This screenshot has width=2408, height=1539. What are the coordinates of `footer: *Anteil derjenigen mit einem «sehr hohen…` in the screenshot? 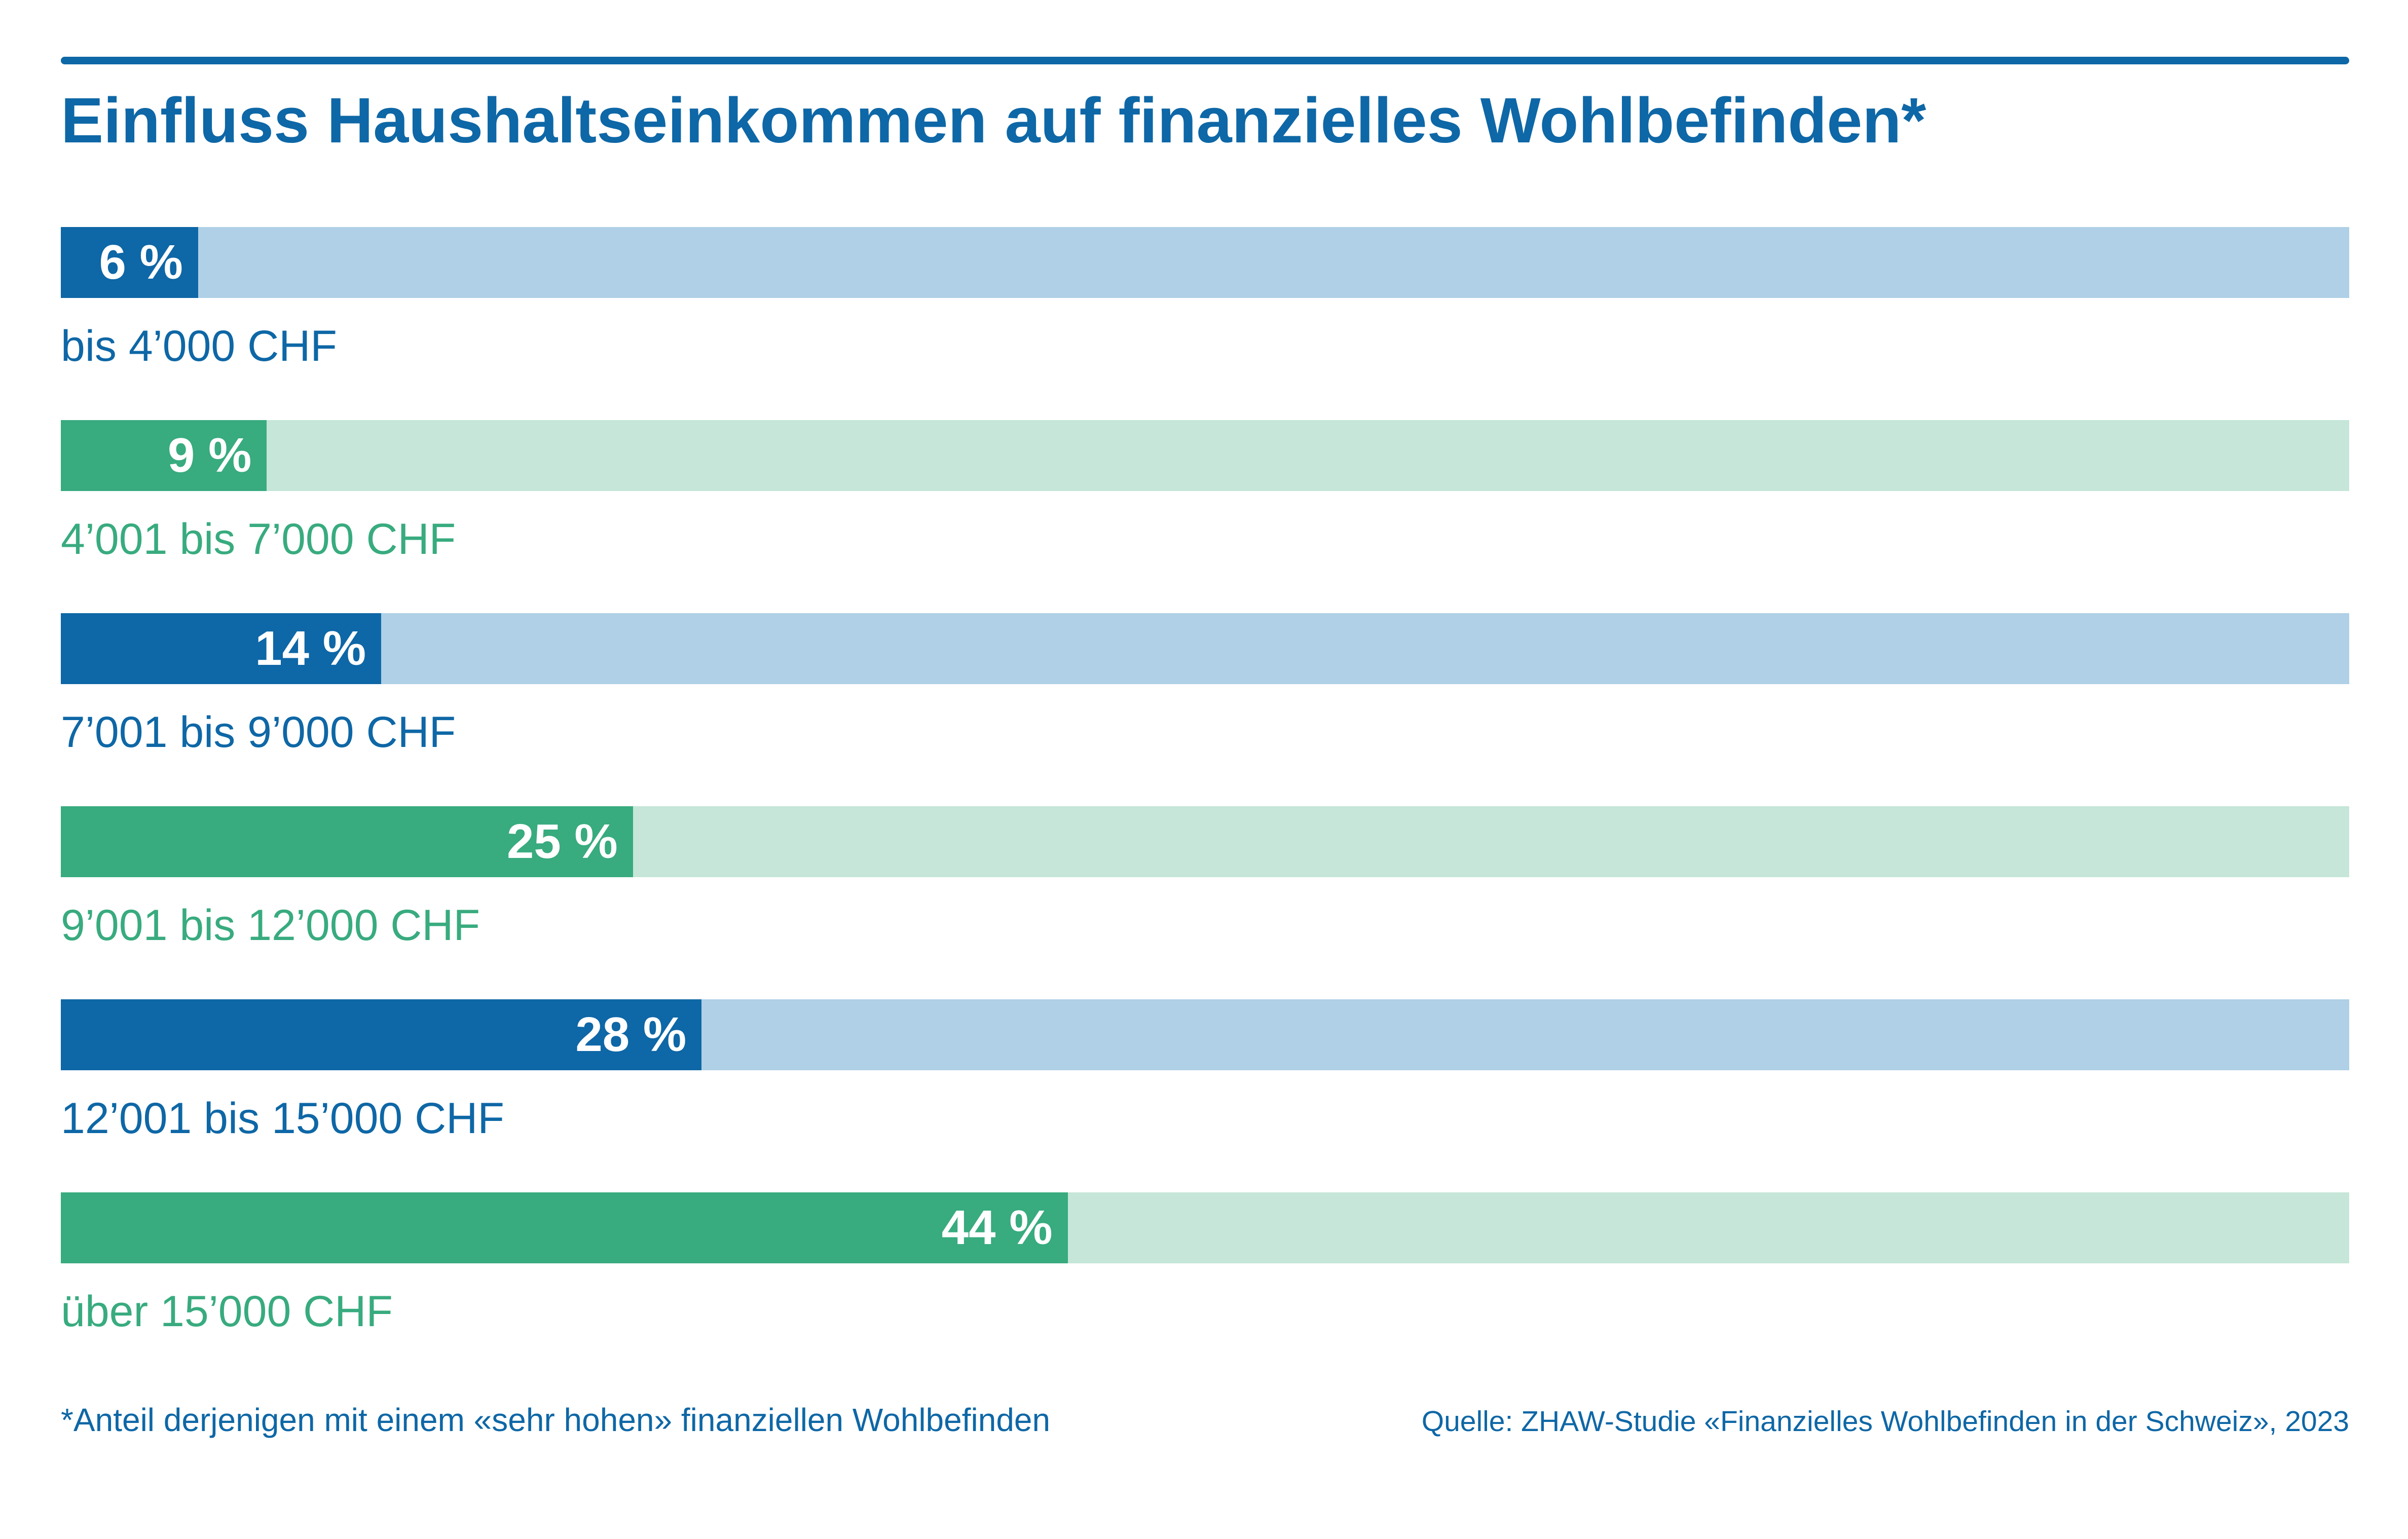 It's located at (1205, 1420).